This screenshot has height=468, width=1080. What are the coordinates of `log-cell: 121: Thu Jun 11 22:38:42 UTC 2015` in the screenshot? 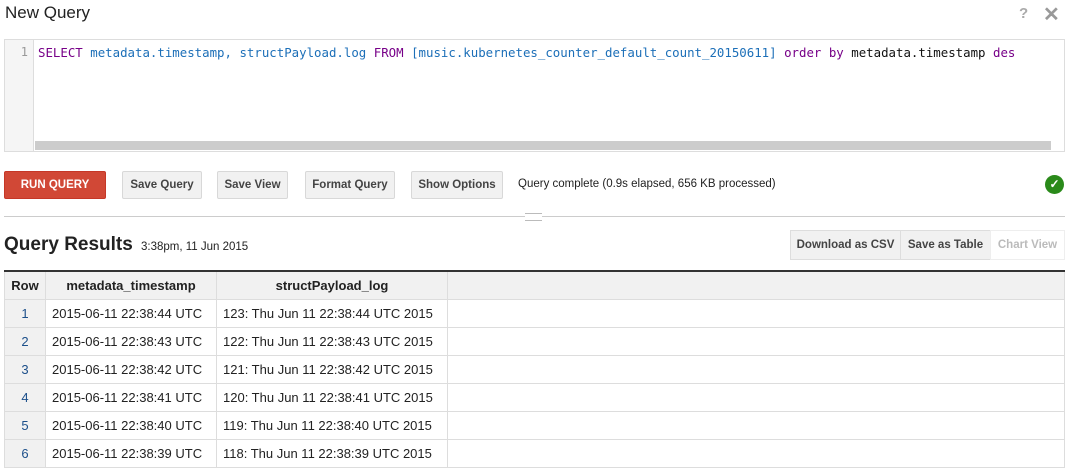 It's located at (332, 369).